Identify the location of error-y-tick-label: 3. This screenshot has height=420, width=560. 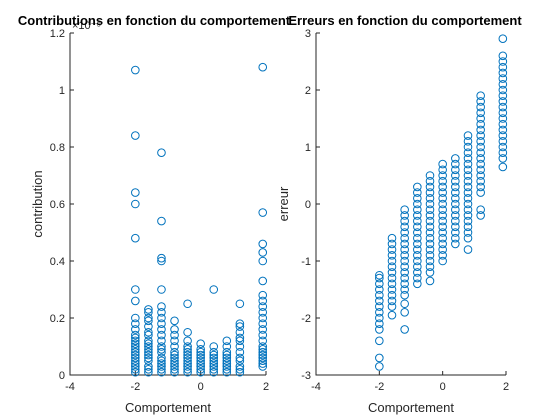
(308, 34).